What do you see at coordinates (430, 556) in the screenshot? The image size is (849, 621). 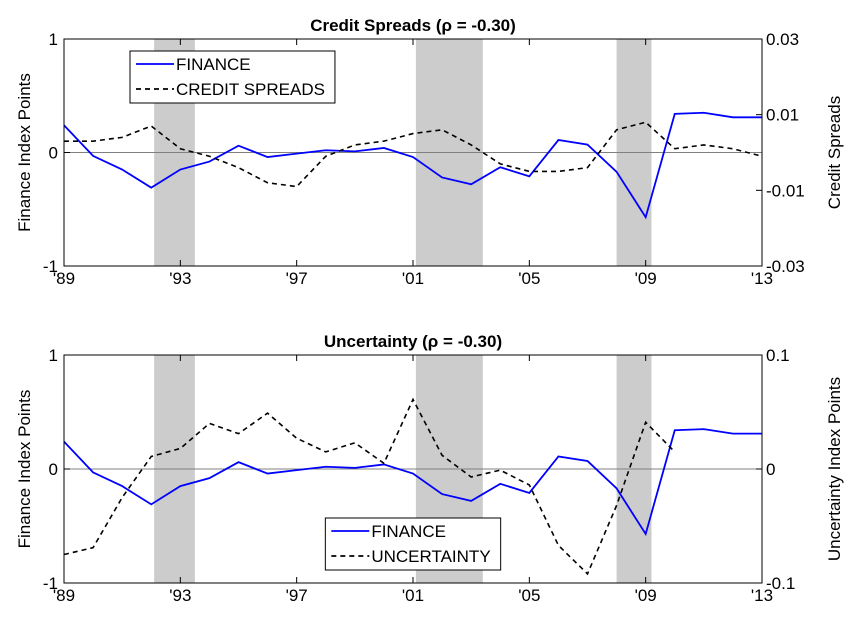 I see `legend-label: UNCERTAINTY` at bounding box center [430, 556].